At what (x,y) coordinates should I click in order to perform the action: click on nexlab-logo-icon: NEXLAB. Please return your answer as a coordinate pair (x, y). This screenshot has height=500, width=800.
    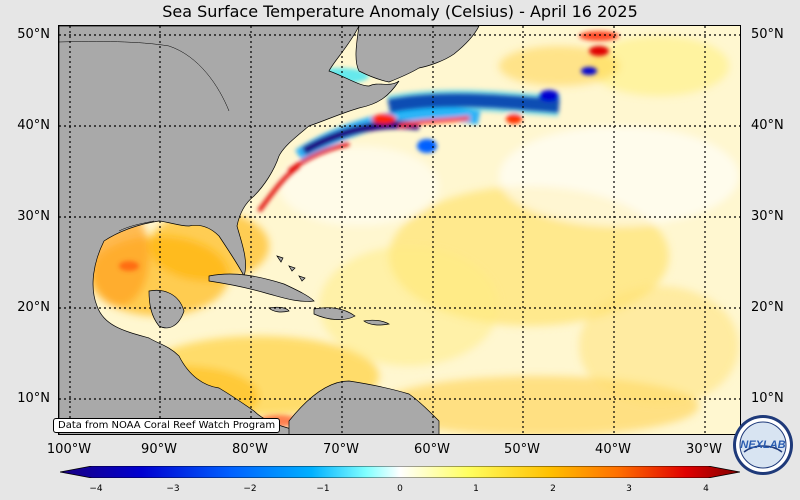
    Looking at the image, I should click on (763, 445).